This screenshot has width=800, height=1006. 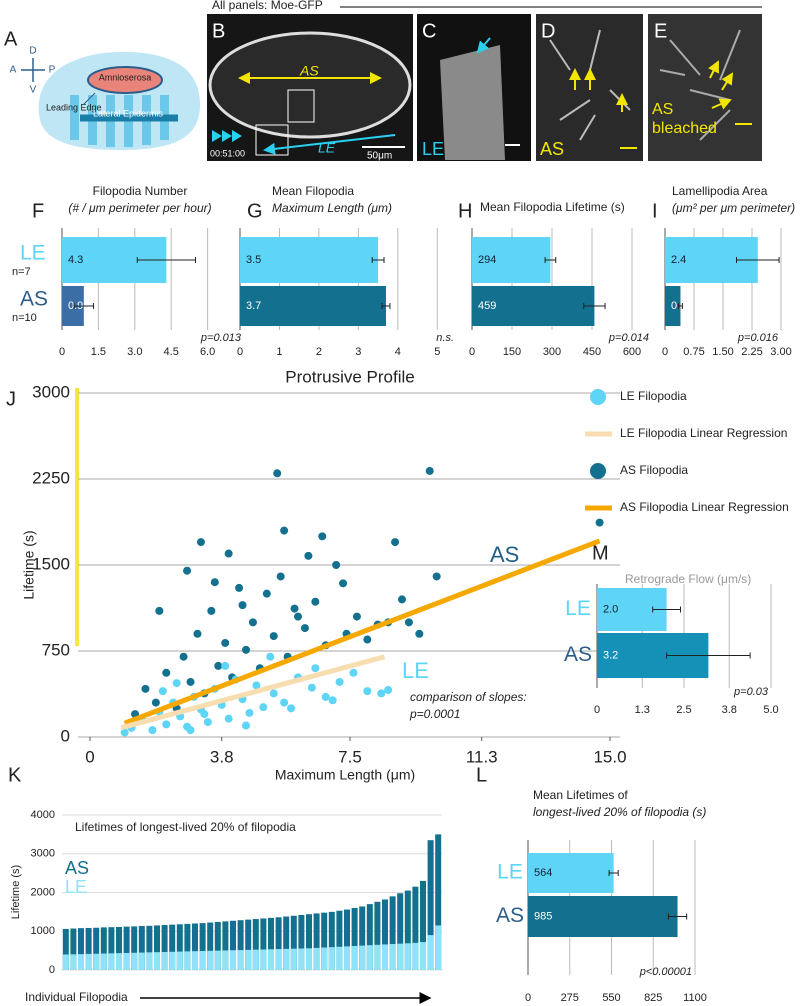 I want to click on value-label: 3.7, so click(x=253, y=306).